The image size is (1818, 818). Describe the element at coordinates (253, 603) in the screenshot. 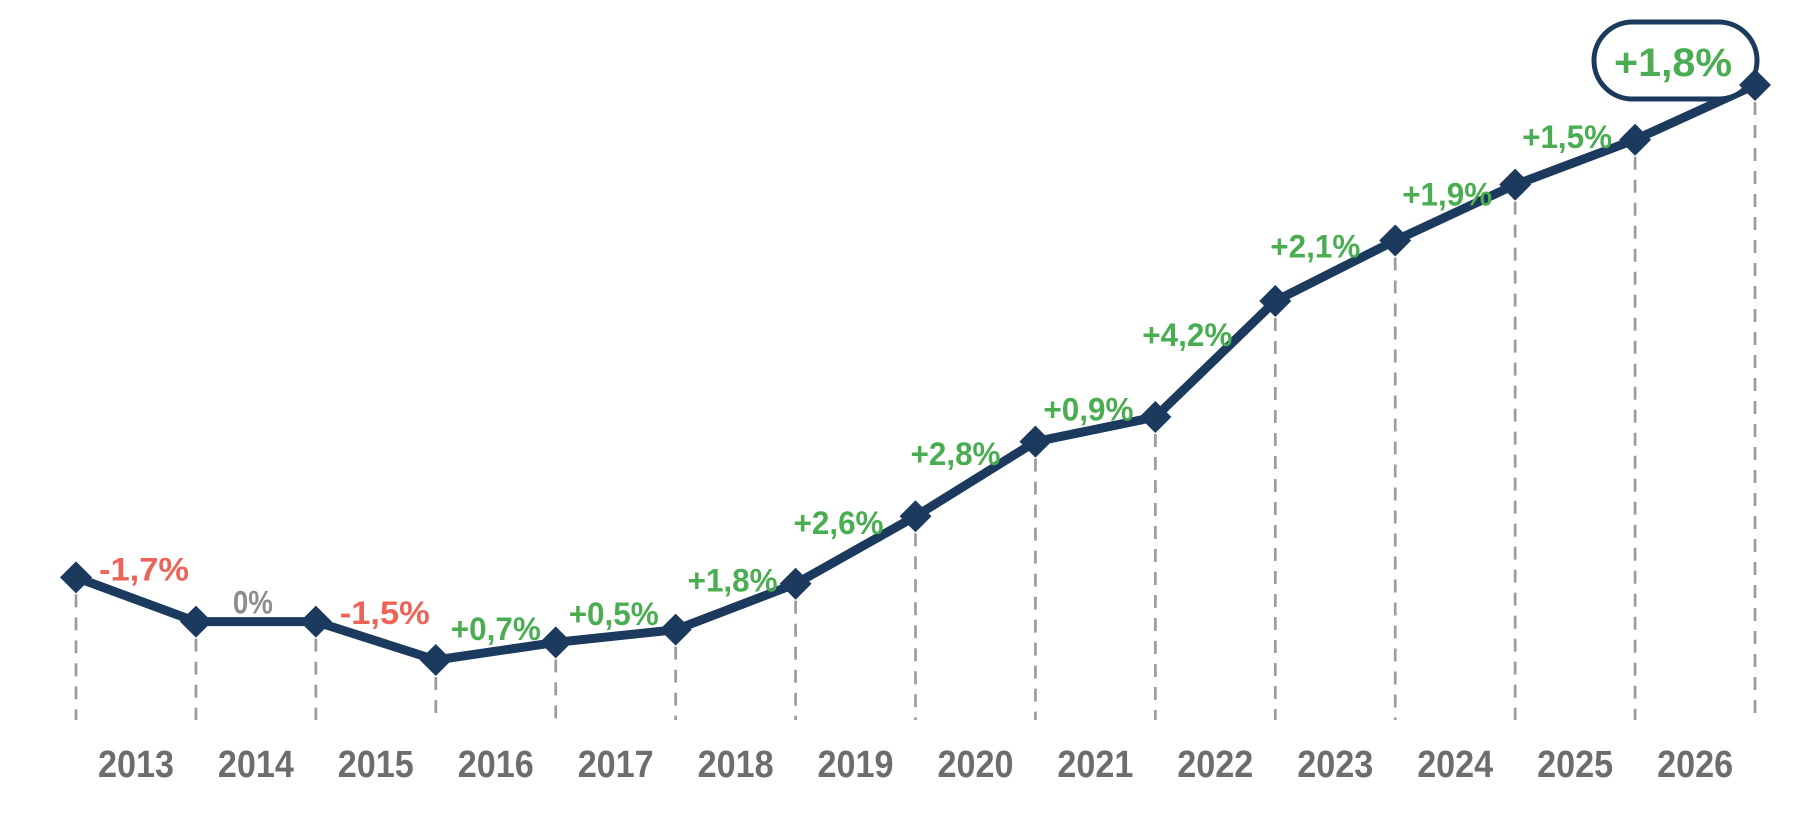

I see `change-label: 0%` at that location.